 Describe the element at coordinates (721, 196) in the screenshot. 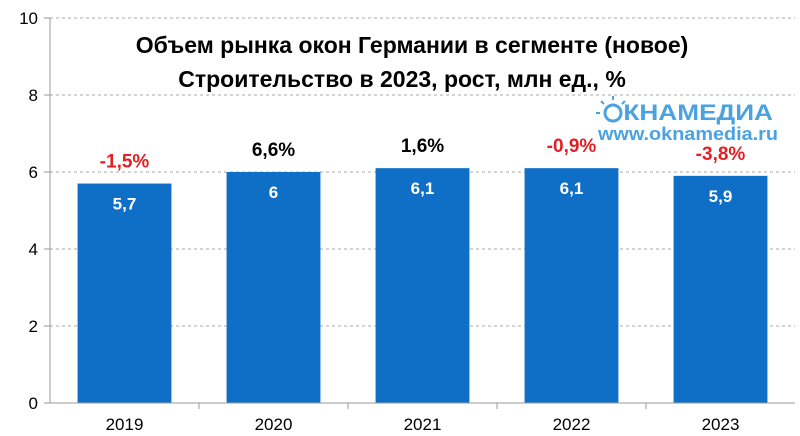

I see `bar-value-label: 5,9` at that location.